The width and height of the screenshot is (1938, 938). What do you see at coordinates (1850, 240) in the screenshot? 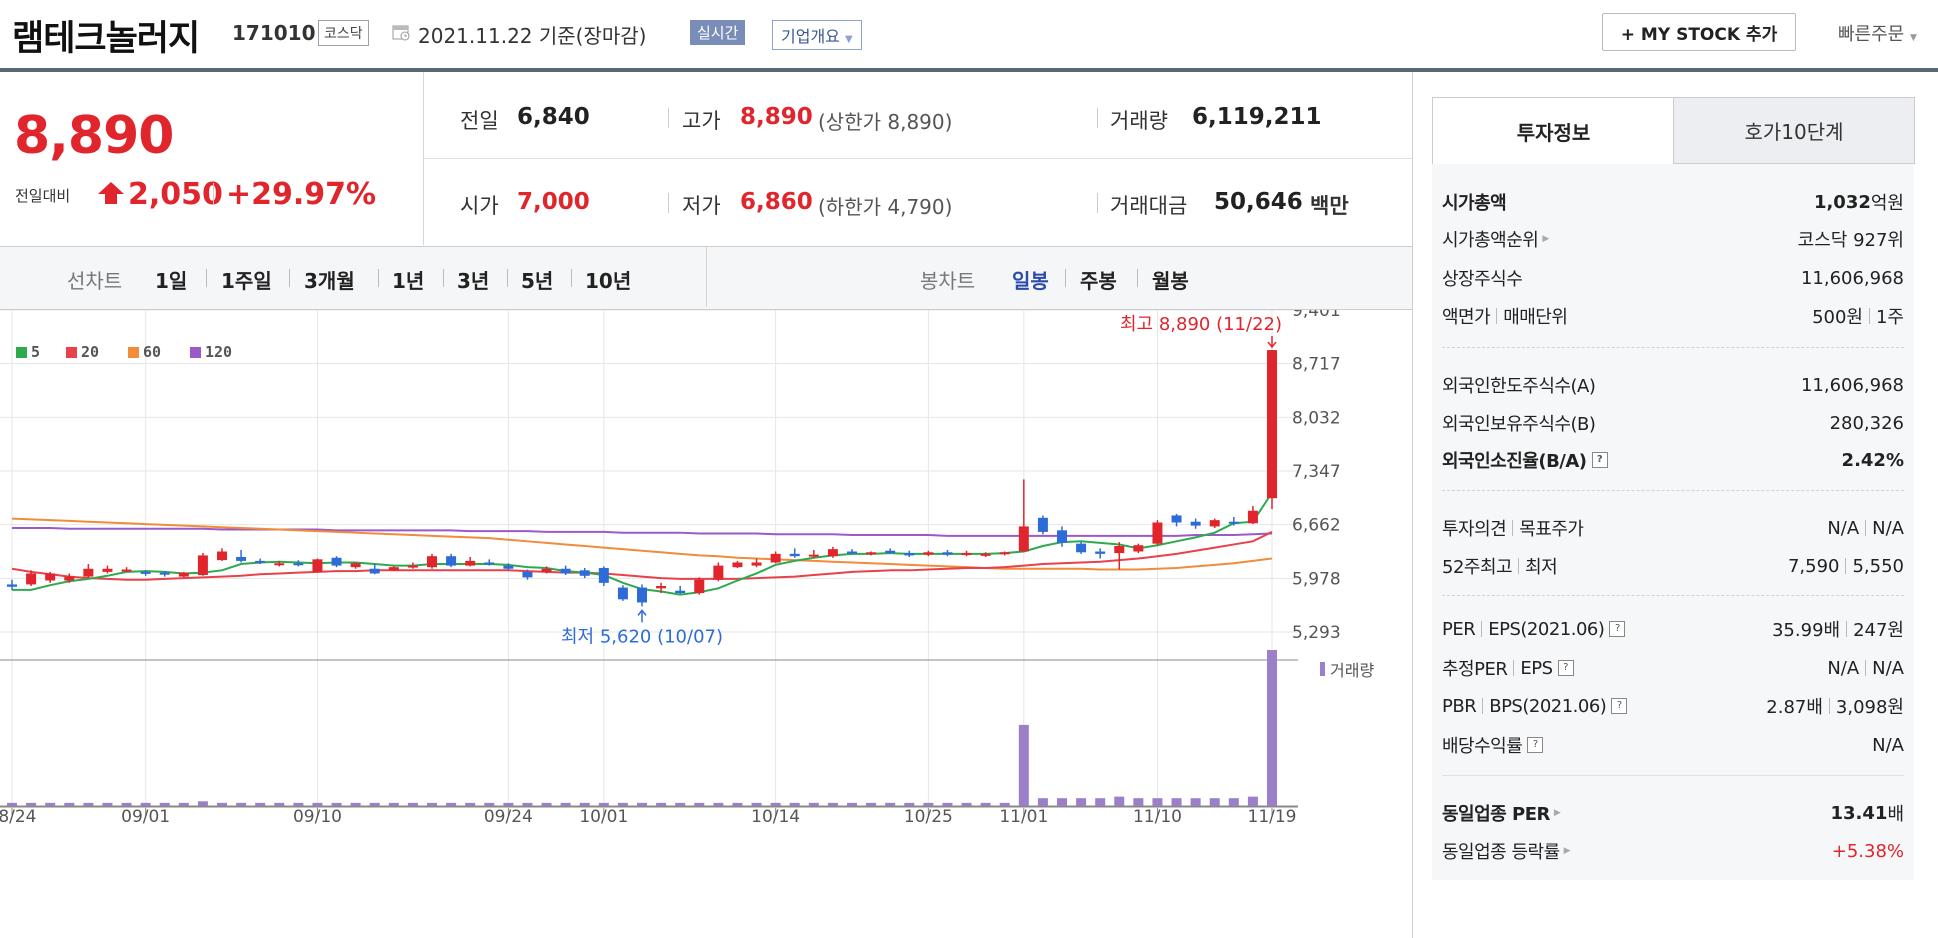
I see `rank-value: 코스닥 927위` at bounding box center [1850, 240].